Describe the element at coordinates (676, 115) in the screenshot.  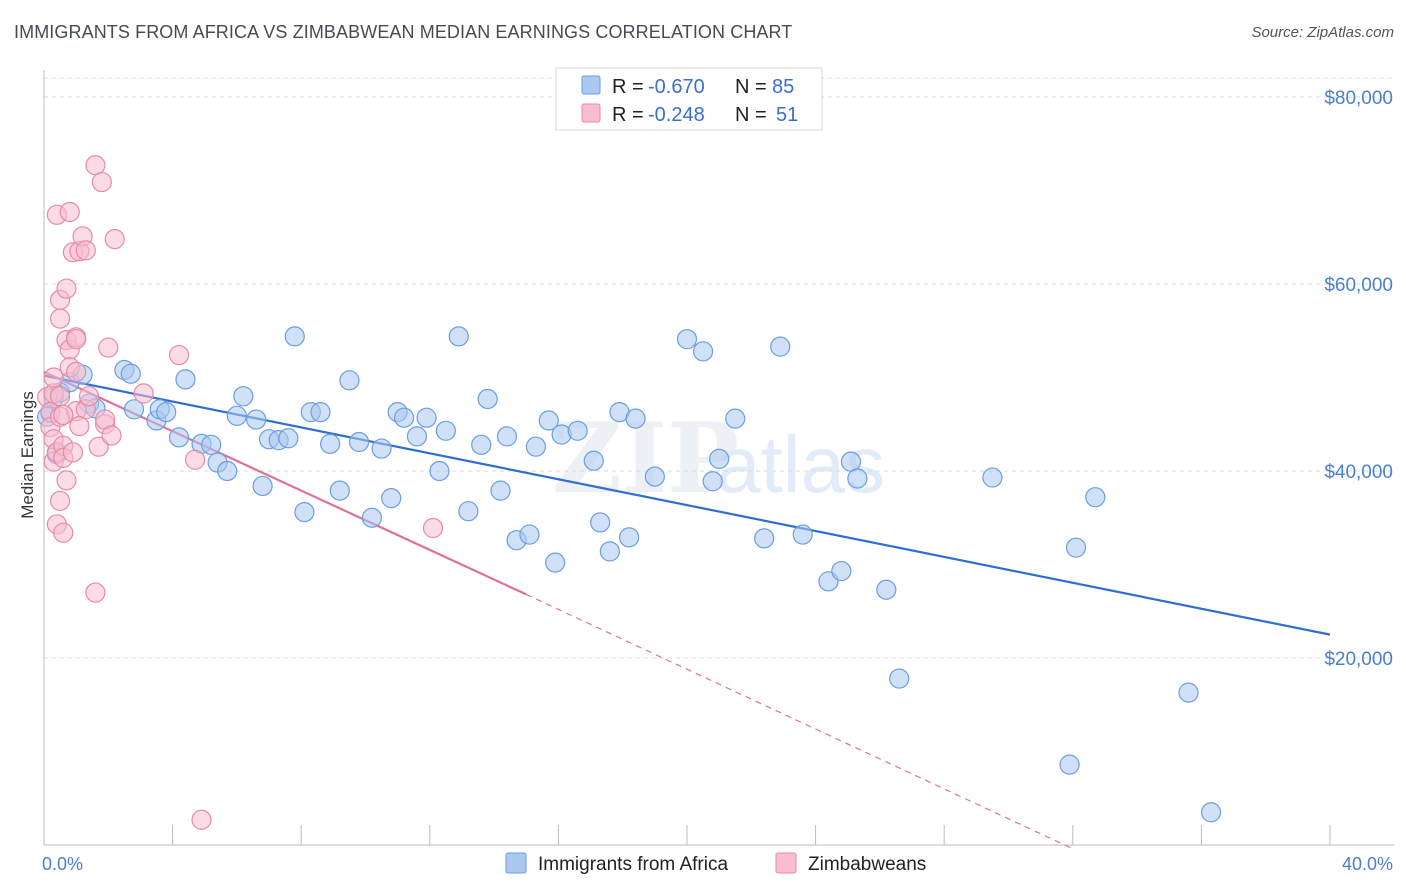
I see `legend-r-value-zimbabweans: -0.248` at that location.